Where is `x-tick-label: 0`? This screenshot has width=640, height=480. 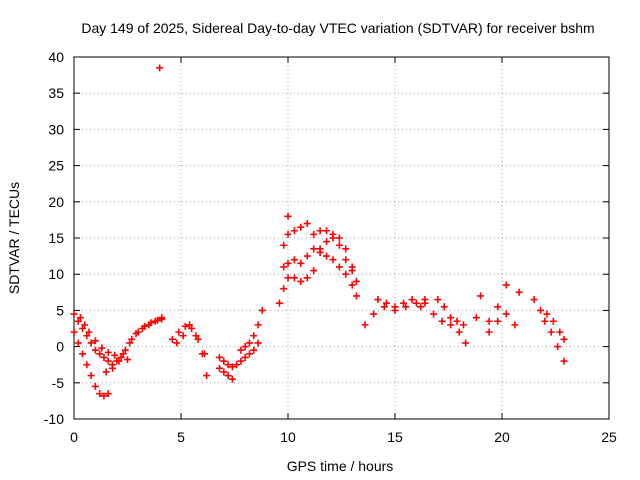 x-tick-label: 0 is located at coordinates (74, 437).